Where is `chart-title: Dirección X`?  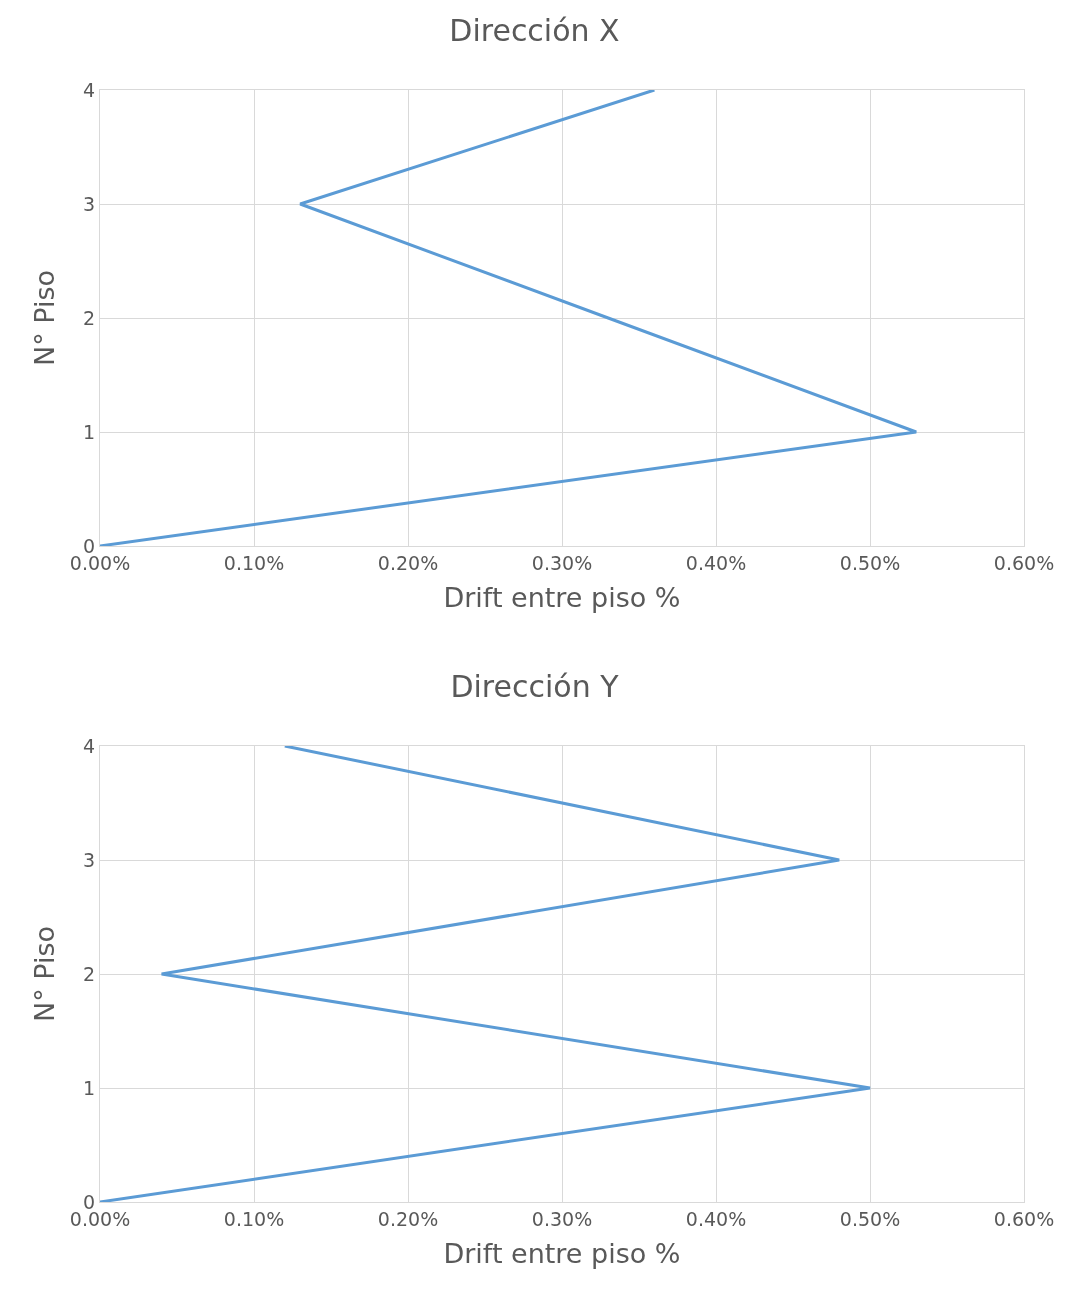 chart-title: Dirección X is located at coordinates (534, 30).